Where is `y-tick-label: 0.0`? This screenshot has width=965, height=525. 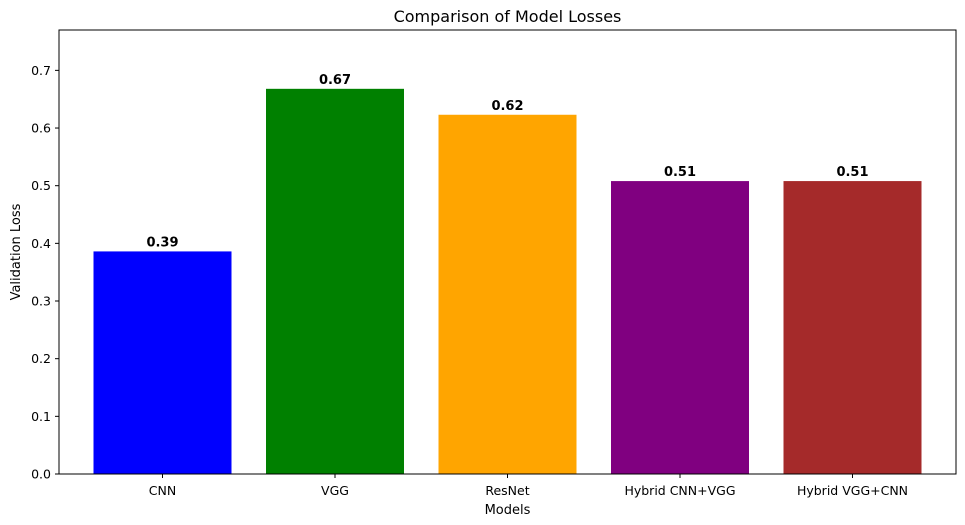
y-tick-label: 0.0 is located at coordinates (41, 474).